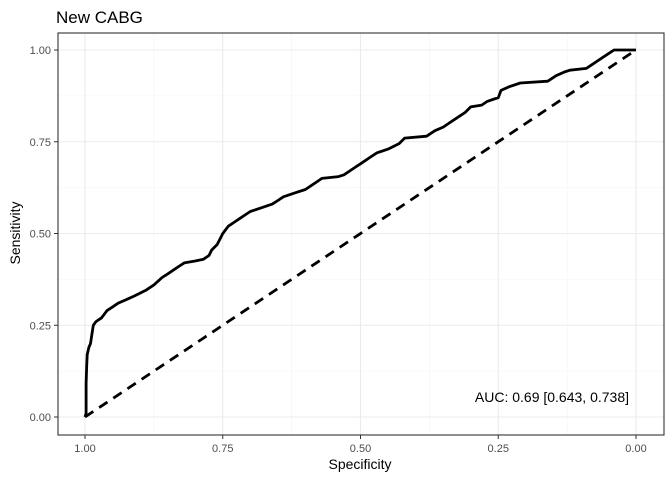 The height and width of the screenshot is (480, 672). Describe the element at coordinates (15, 232) in the screenshot. I see `y-axis-title: Sensitivity` at that location.